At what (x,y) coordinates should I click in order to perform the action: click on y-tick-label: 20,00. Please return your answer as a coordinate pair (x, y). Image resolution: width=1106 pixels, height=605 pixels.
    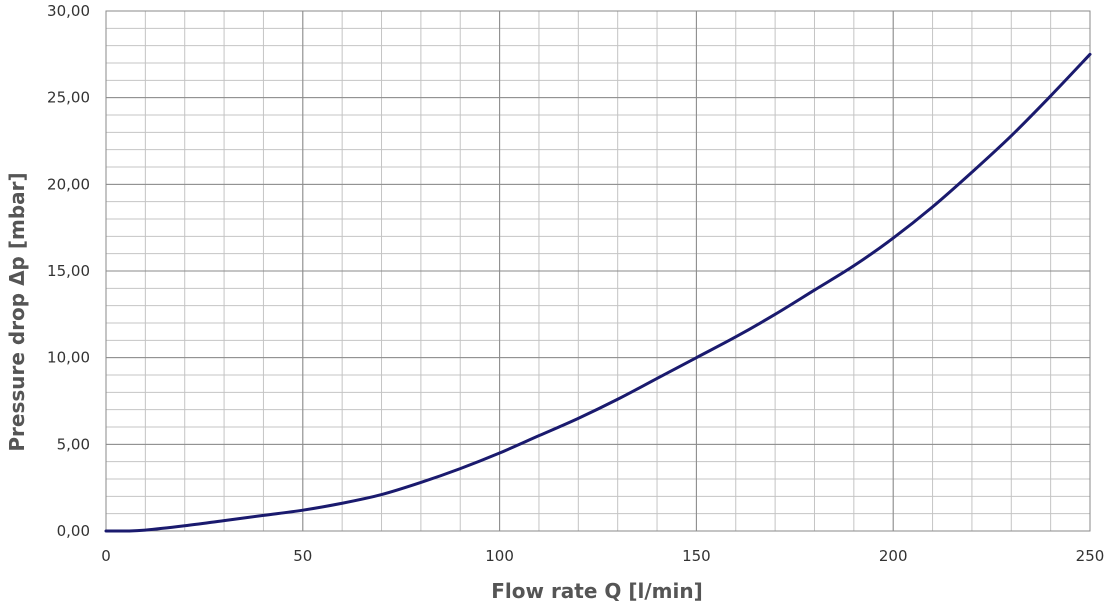
    Looking at the image, I should click on (68, 184).